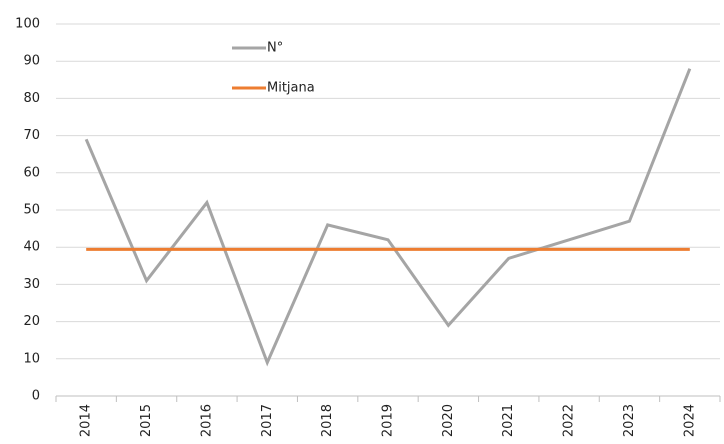  I want to click on x-tick-label: 2014, so click(86, 420).